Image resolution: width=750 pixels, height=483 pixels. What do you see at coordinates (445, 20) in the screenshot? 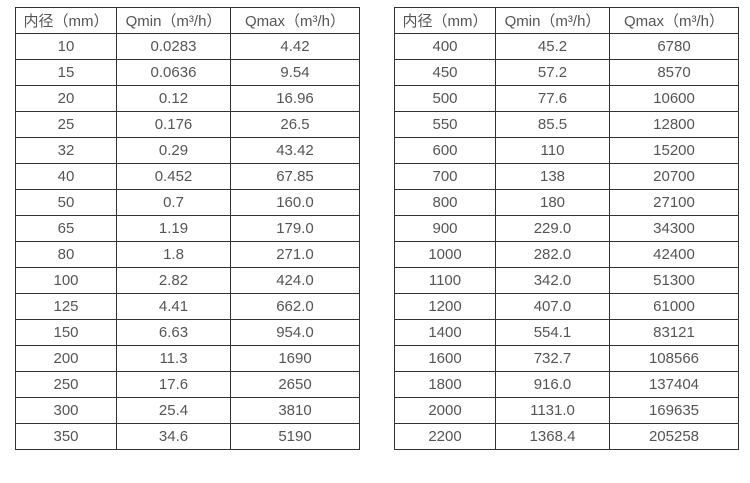
I see `column-header: 内径（mm）` at bounding box center [445, 20].